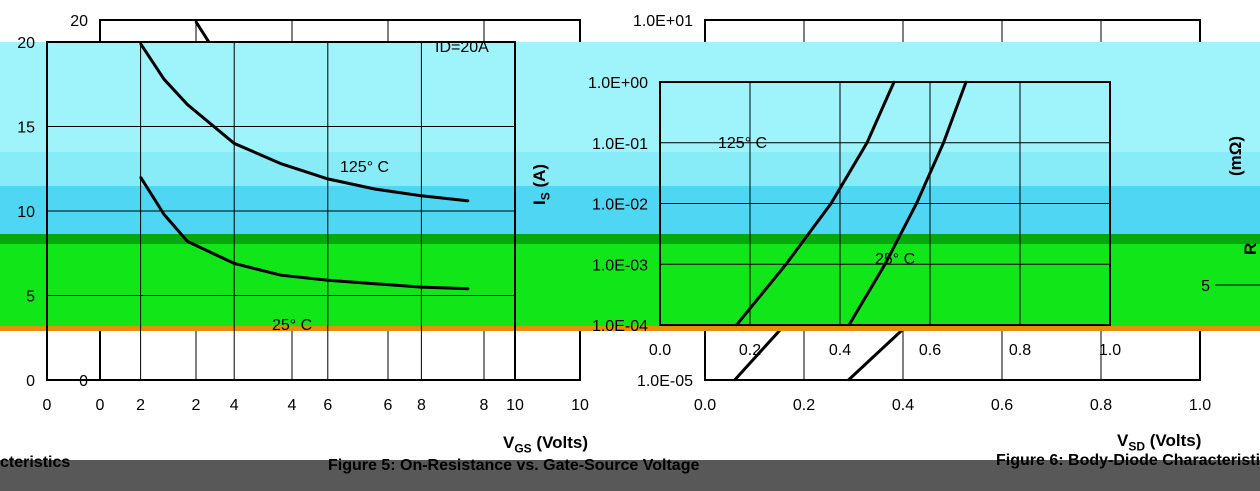  What do you see at coordinates (292, 325) in the screenshot?
I see `fig5-cold-annotation: 25° C` at bounding box center [292, 325].